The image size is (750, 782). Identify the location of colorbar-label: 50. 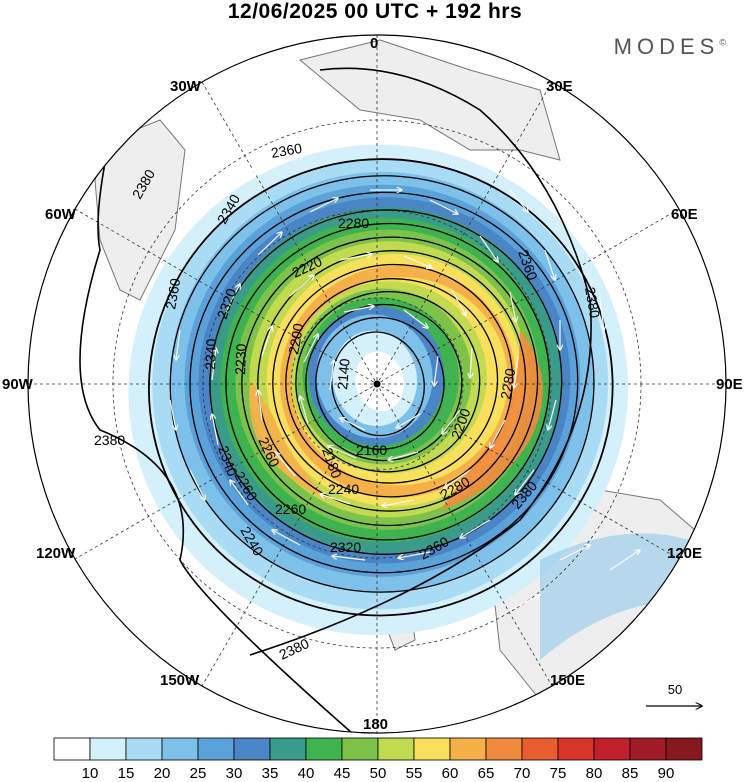
(378, 773).